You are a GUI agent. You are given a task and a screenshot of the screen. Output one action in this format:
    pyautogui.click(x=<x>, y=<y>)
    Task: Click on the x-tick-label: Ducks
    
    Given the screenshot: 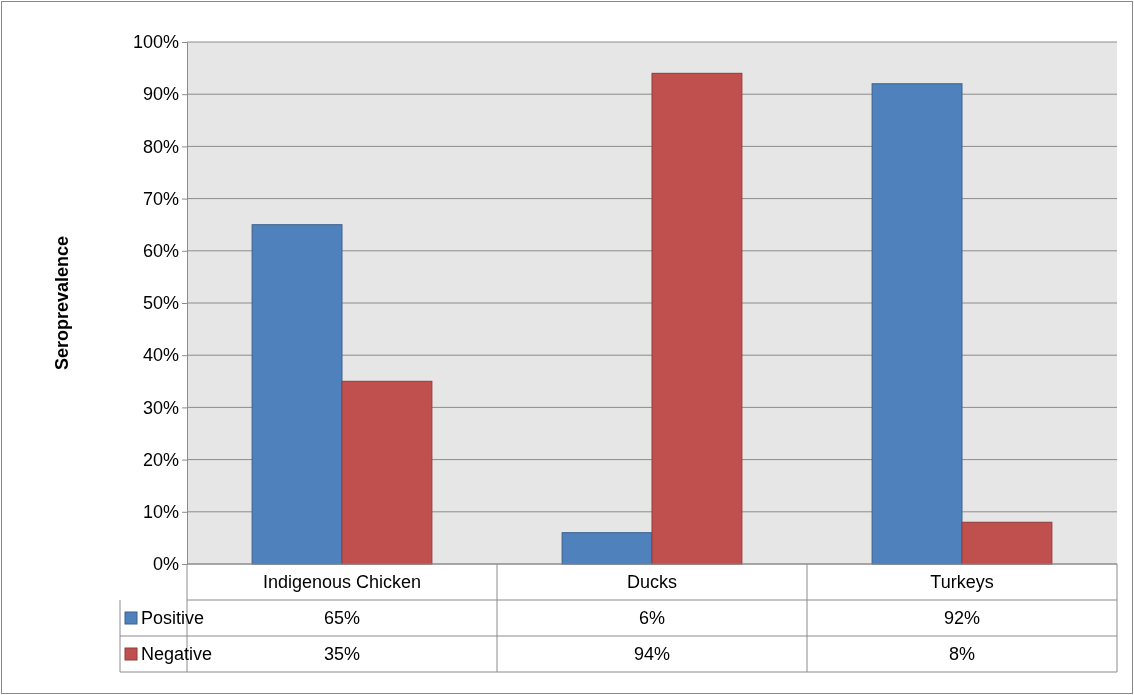 What is the action you would take?
    pyautogui.click(x=652, y=582)
    